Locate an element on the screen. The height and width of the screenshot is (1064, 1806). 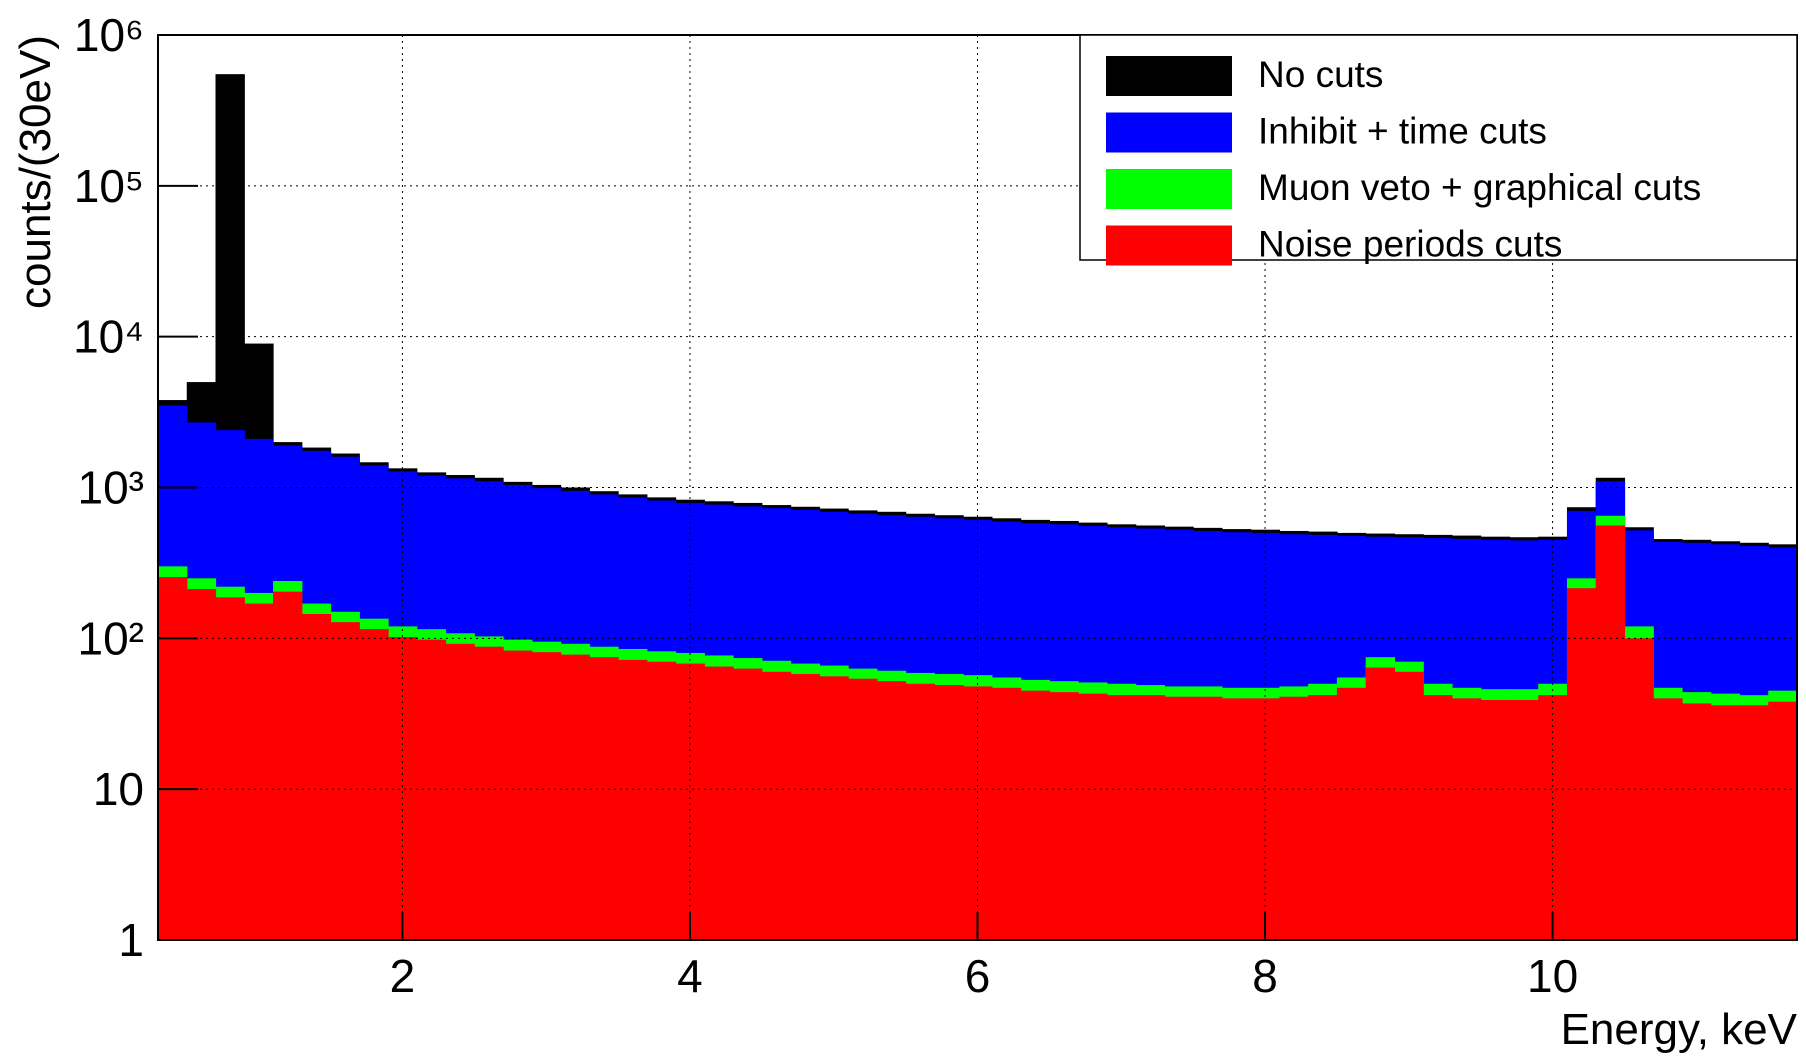
x-axis-title: Energy, keV is located at coordinates (1679, 1029).